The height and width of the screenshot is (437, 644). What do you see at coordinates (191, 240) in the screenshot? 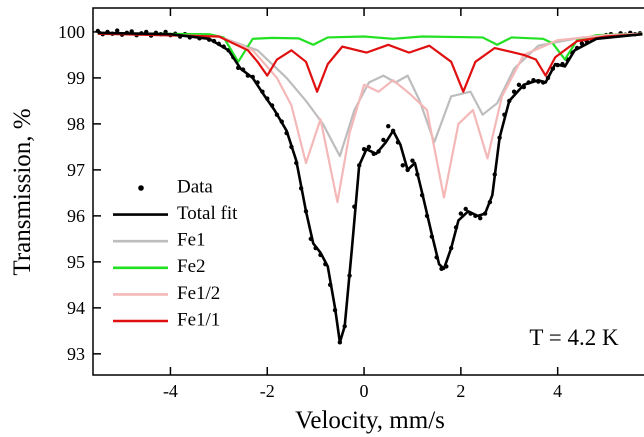
I see `legend-label: Fe1` at bounding box center [191, 240].